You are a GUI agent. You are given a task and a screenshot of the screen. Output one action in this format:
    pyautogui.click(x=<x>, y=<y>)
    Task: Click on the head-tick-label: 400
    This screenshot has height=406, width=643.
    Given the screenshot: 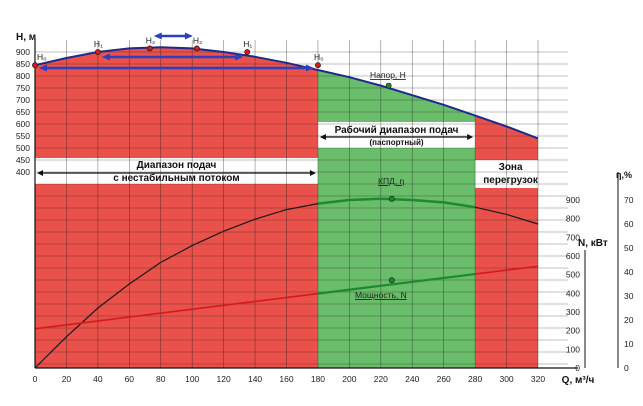 What is the action you would take?
    pyautogui.click(x=23, y=172)
    